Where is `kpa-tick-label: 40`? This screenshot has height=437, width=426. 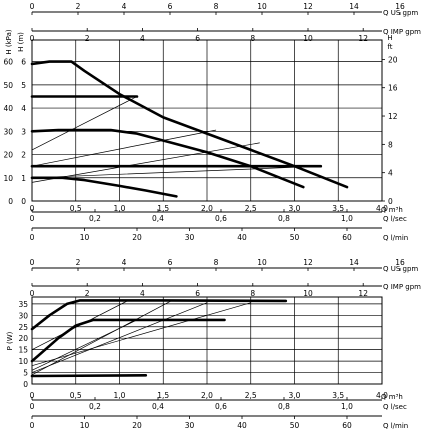
kpa-tick-label: 40 is located at coordinates (8, 108).